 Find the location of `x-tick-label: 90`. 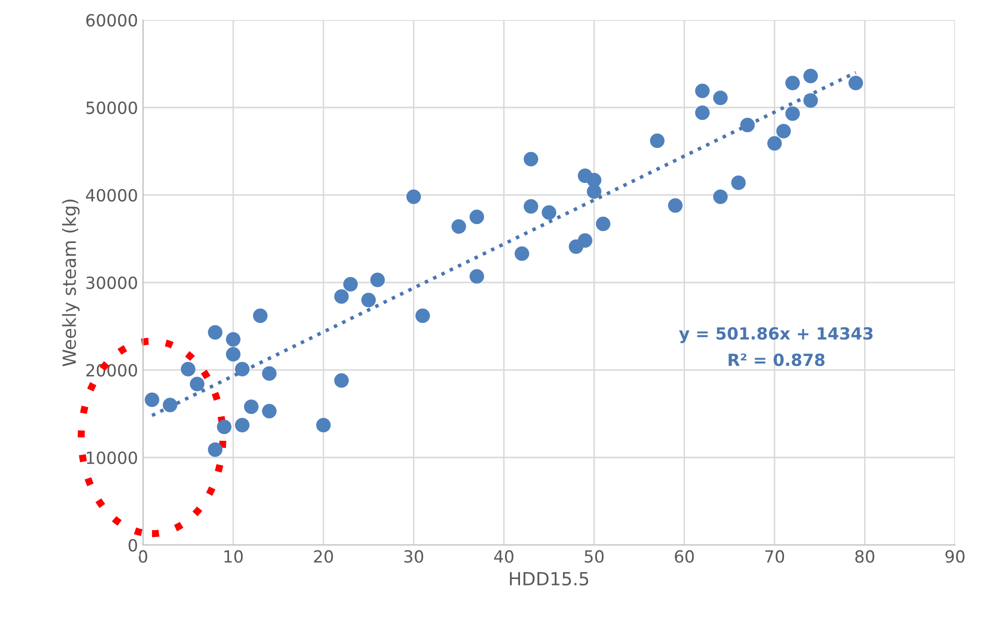

x-tick-label: 90 is located at coordinates (954, 556).